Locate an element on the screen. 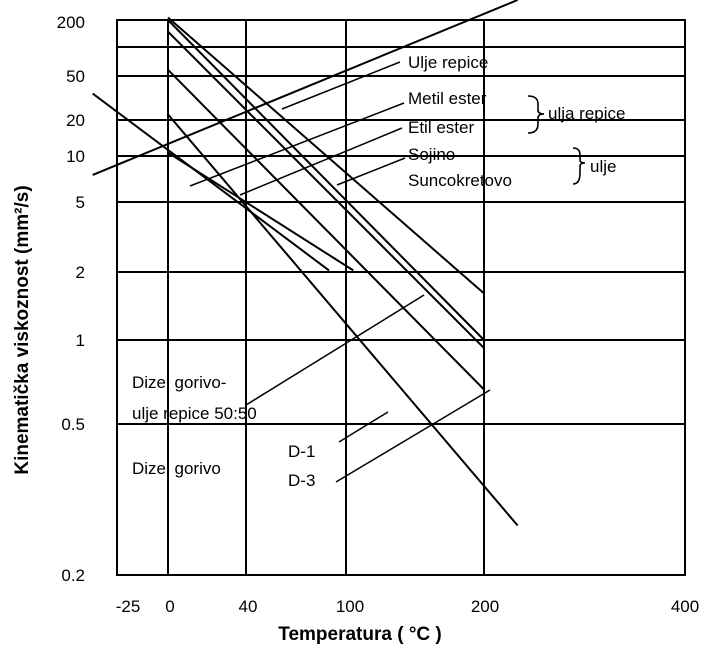 This screenshot has height=650, width=710. x-tick-label-400: 400 is located at coordinates (685, 606).